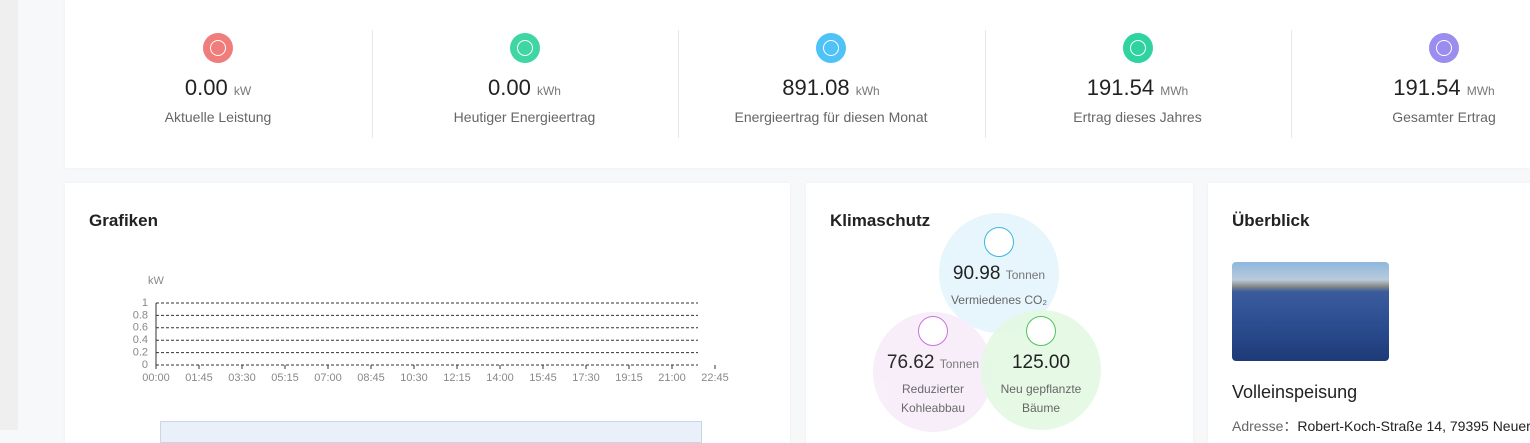  I want to click on value: 76.62, so click(910, 362).